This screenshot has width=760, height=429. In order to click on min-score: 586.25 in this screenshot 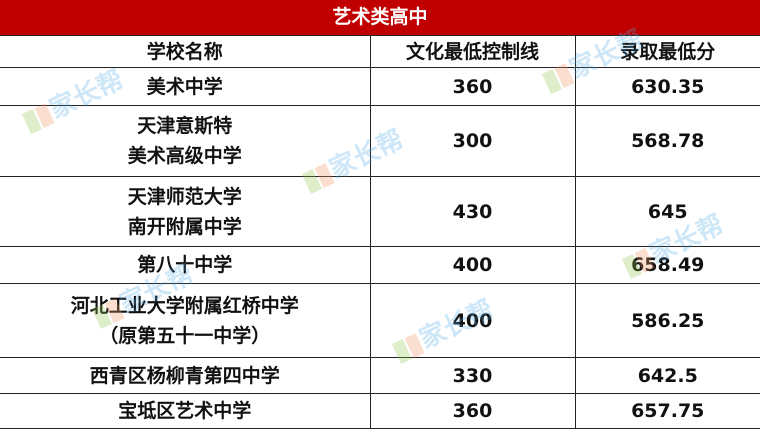, I will do `click(667, 320)`.